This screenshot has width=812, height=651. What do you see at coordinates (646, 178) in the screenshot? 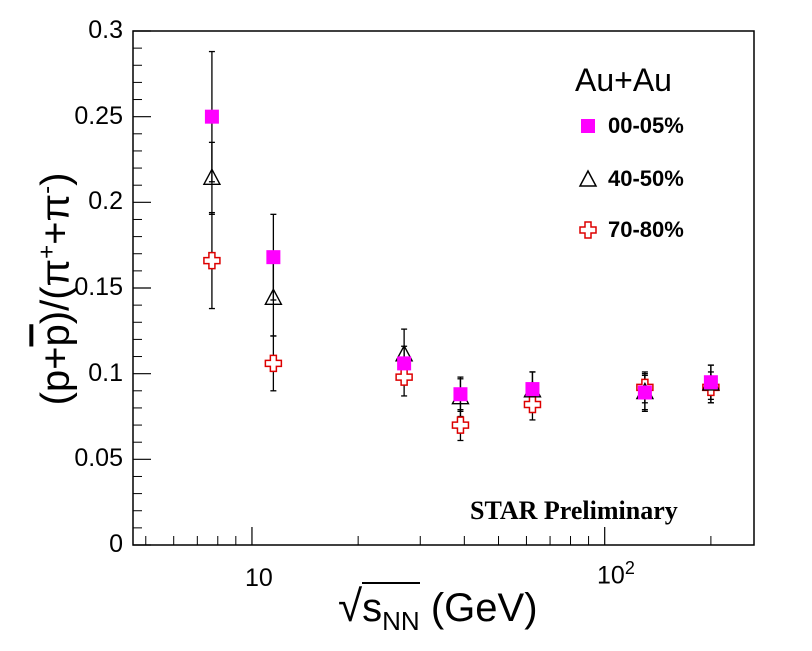
I see `legend-label: 40-50%` at bounding box center [646, 178].